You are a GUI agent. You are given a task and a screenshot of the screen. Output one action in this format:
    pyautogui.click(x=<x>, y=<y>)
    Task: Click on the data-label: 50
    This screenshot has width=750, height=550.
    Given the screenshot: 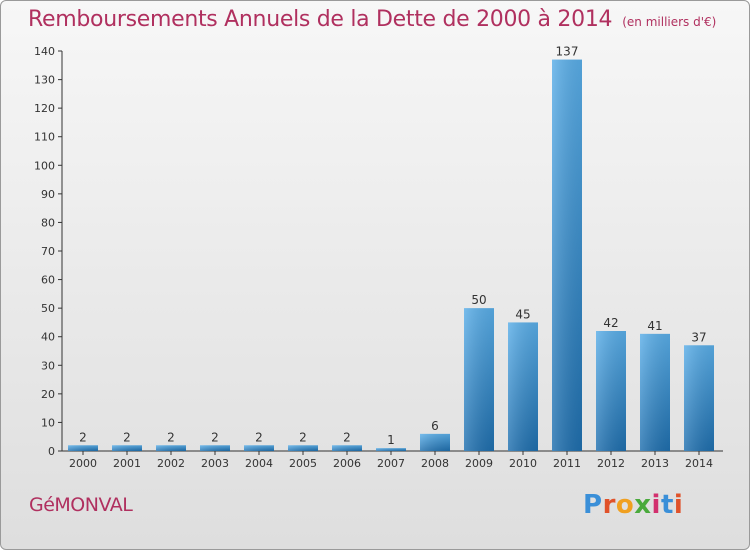 What is the action you would take?
    pyautogui.click(x=478, y=300)
    